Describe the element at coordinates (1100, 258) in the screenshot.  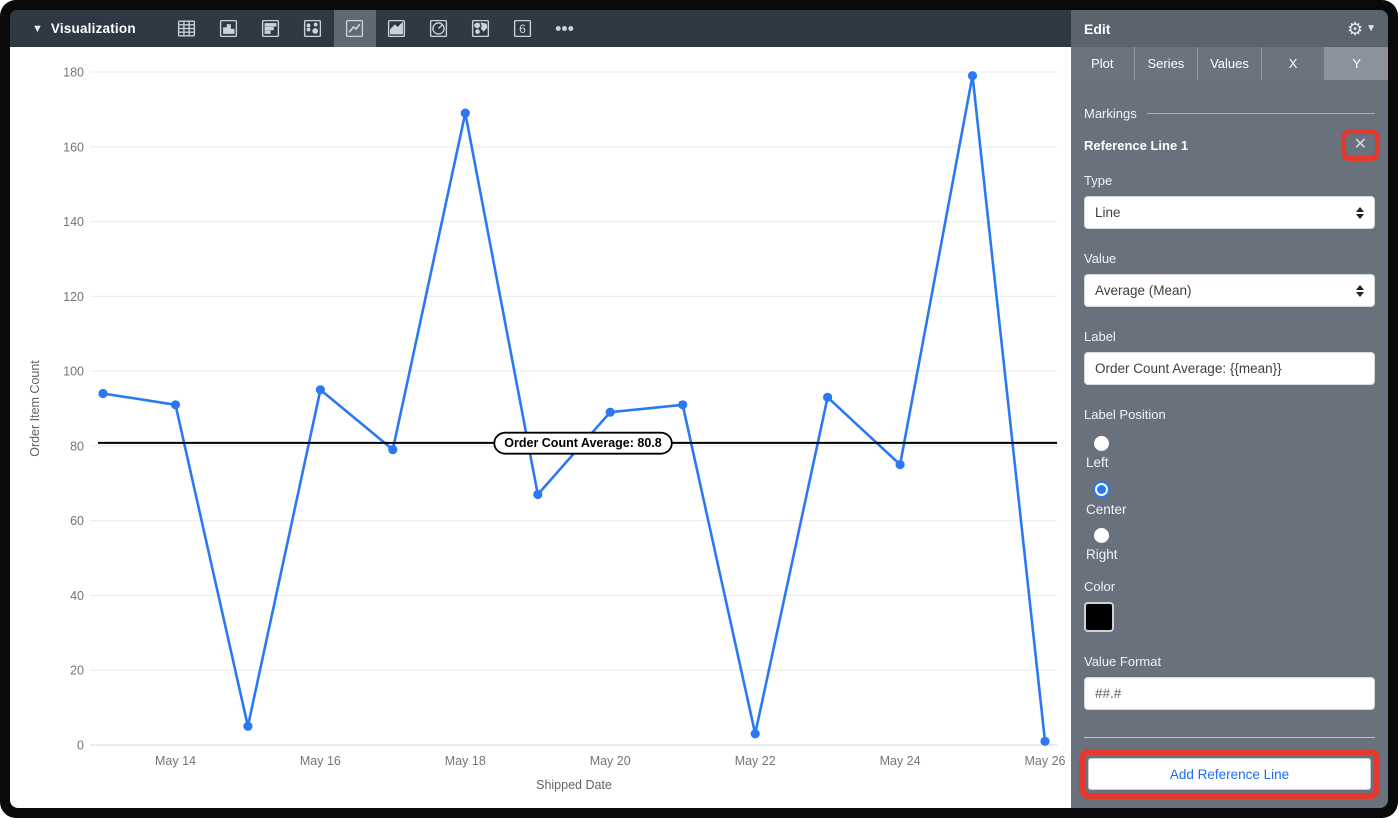
I see `value-label: Value` at that location.